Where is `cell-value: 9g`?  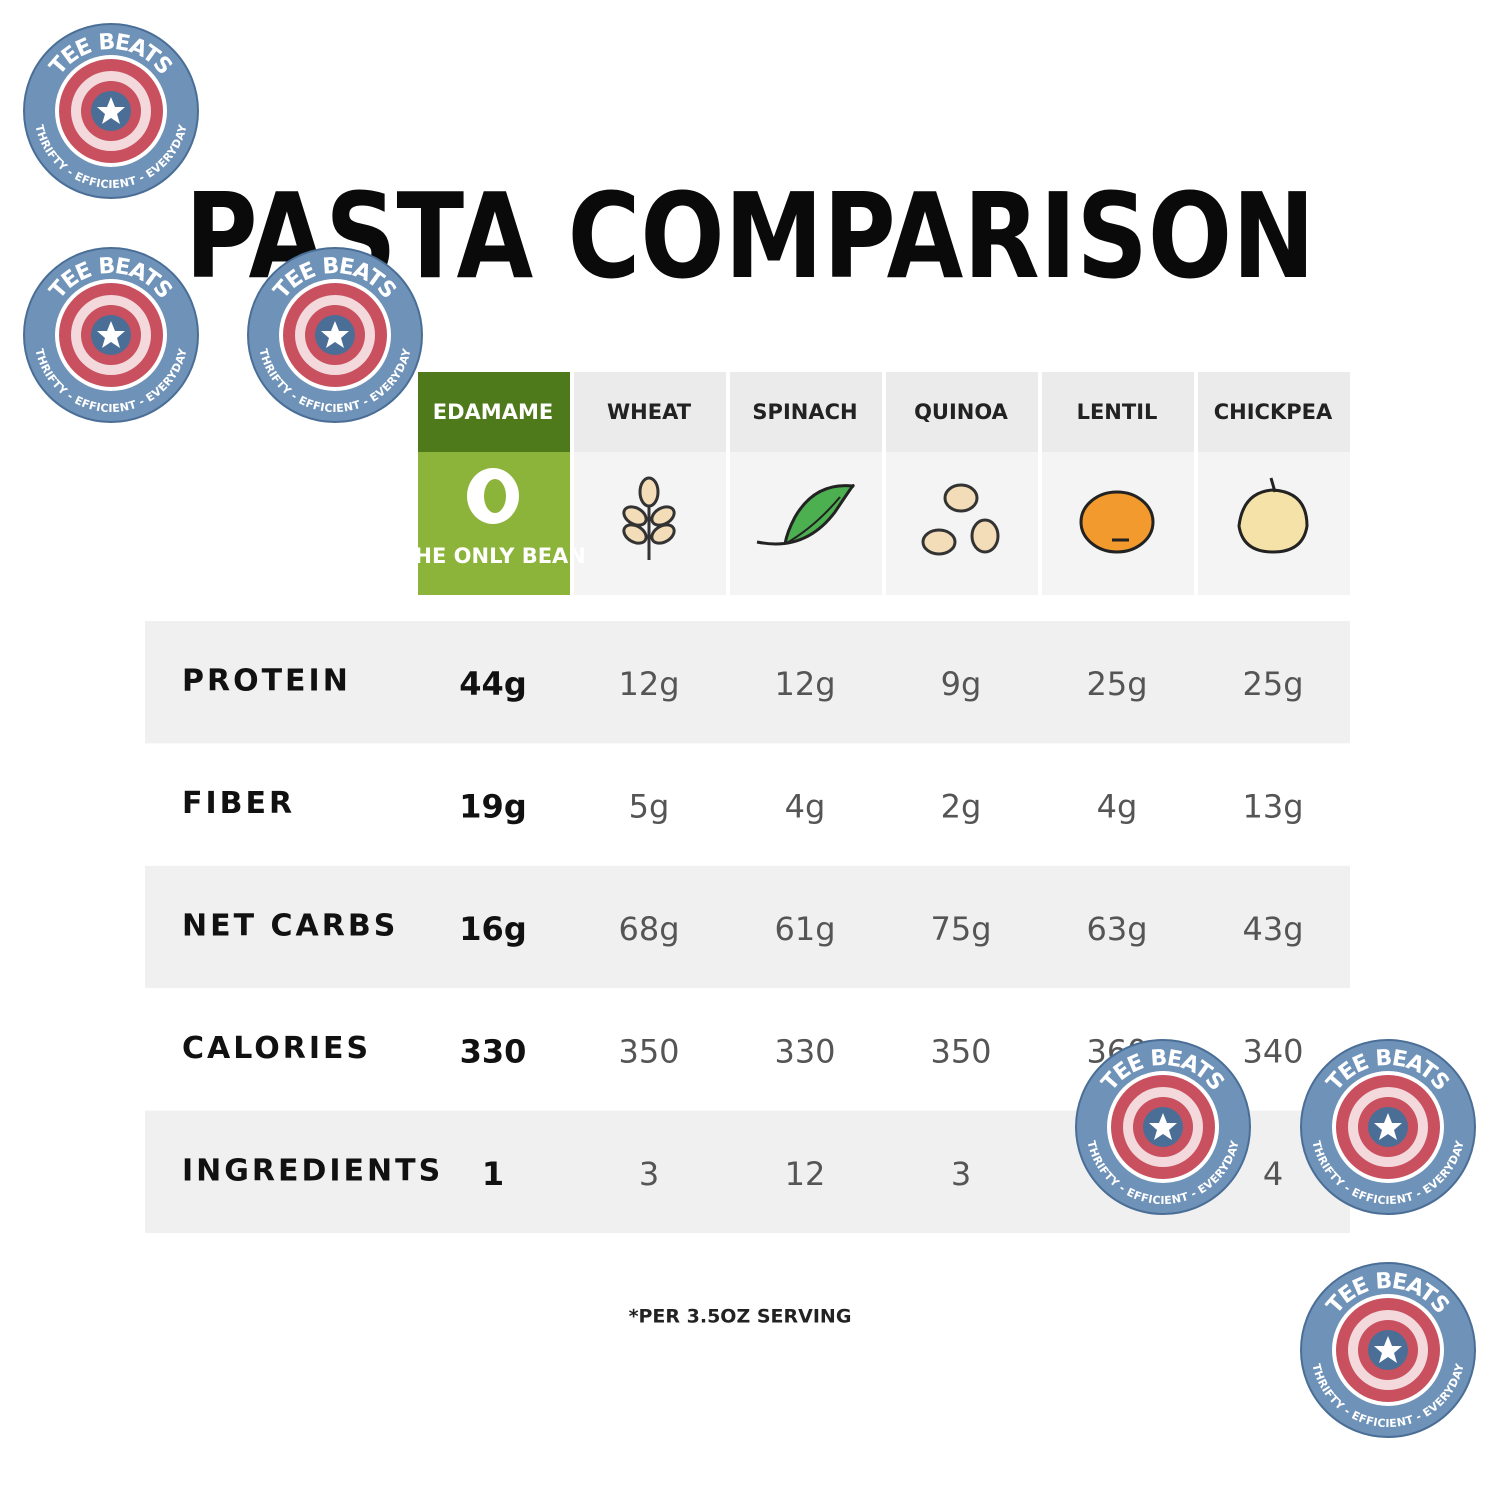 cell-value: 9g is located at coordinates (961, 684).